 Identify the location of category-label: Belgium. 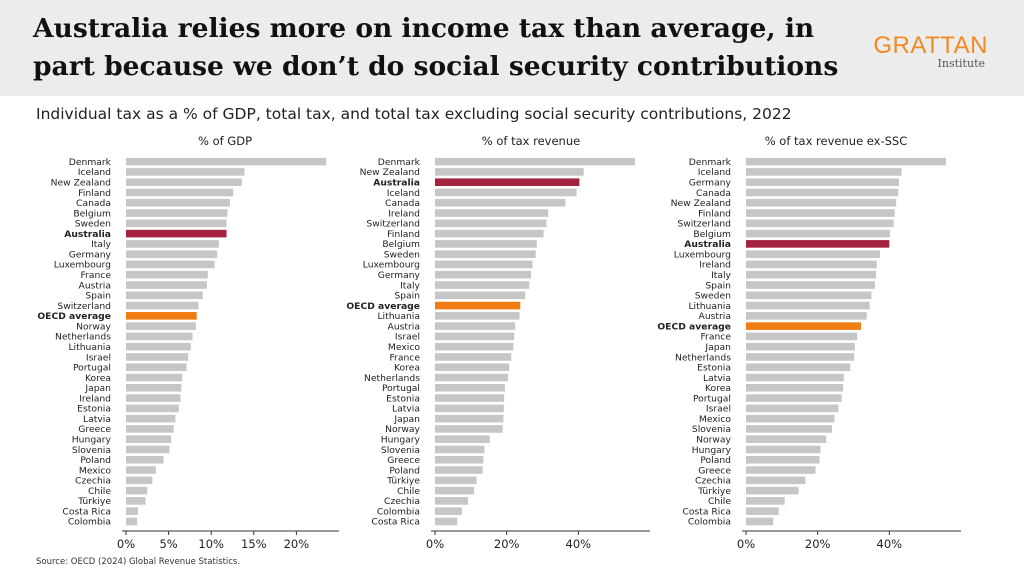
(712, 234).